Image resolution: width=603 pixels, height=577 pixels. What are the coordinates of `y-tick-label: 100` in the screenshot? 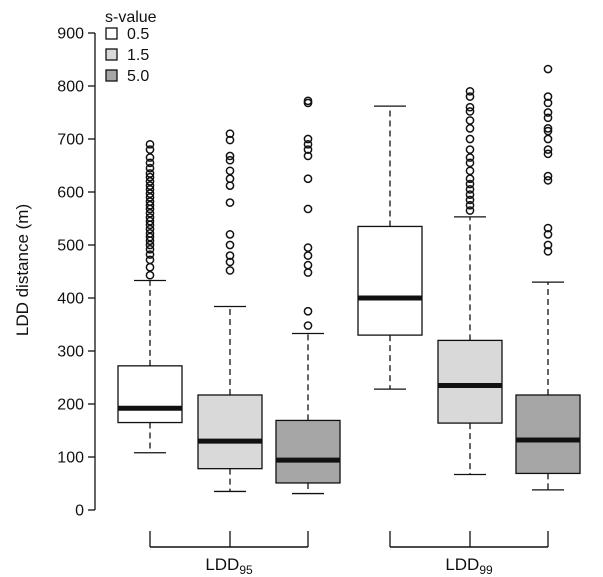 It's located at (70, 458).